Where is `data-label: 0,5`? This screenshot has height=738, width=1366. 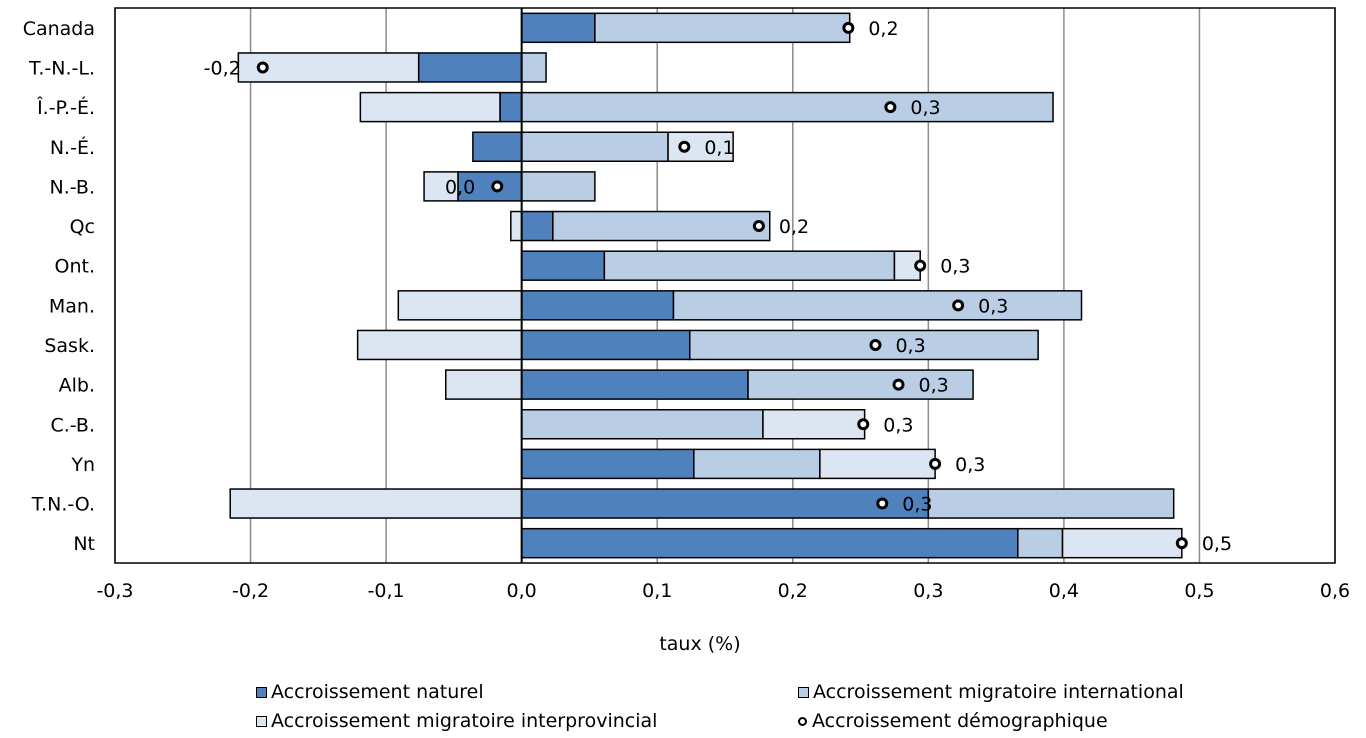
data-label: 0,5 is located at coordinates (1217, 544).